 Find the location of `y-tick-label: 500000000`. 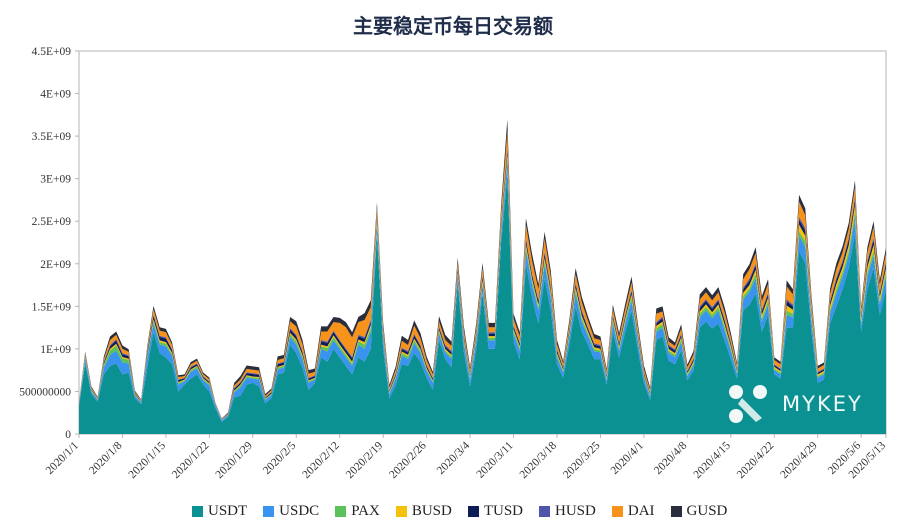

y-tick-label: 500000000 is located at coordinates (45, 392).